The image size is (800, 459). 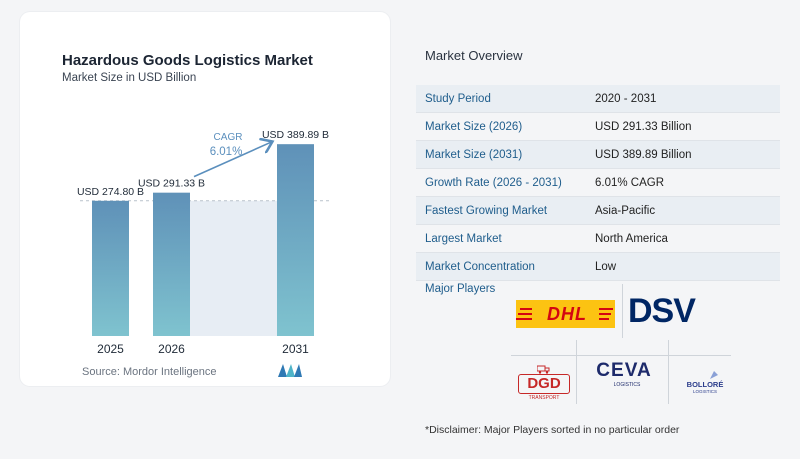 What do you see at coordinates (171, 264) in the screenshot?
I see `bar-2026` at bounding box center [171, 264].